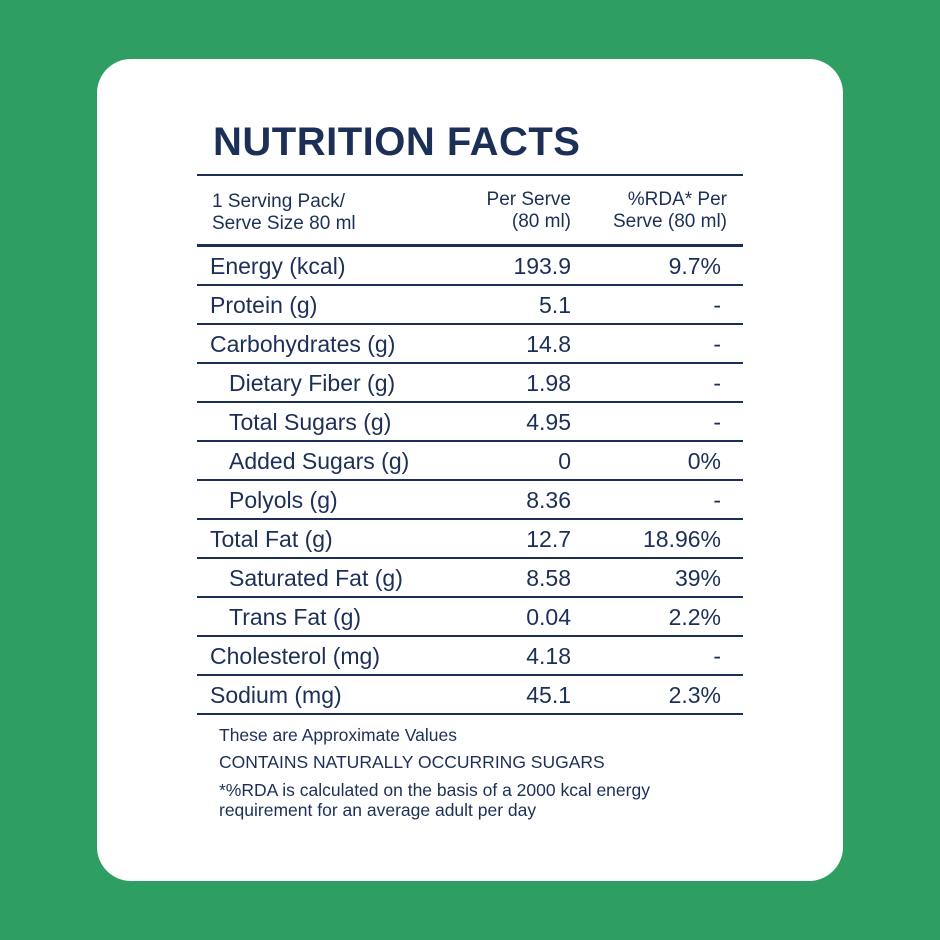 This screenshot has width=940, height=940. Describe the element at coordinates (295, 656) in the screenshot. I see `nutrient-name: Cholesterol (mg)` at that location.